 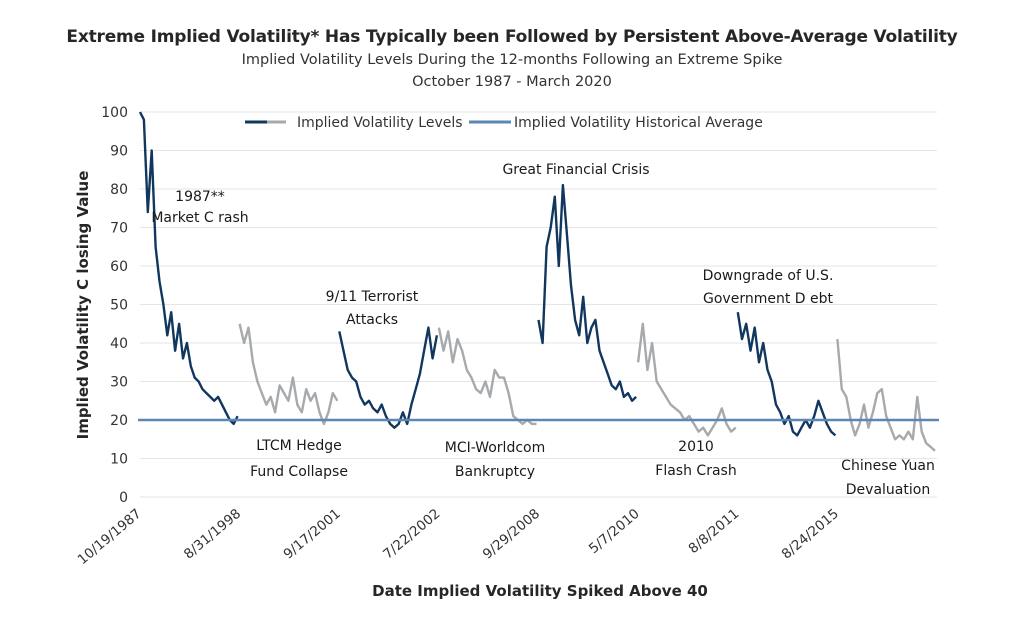 What do you see at coordinates (119, 190) in the screenshot?
I see `y-tick-label: 80` at bounding box center [119, 190].